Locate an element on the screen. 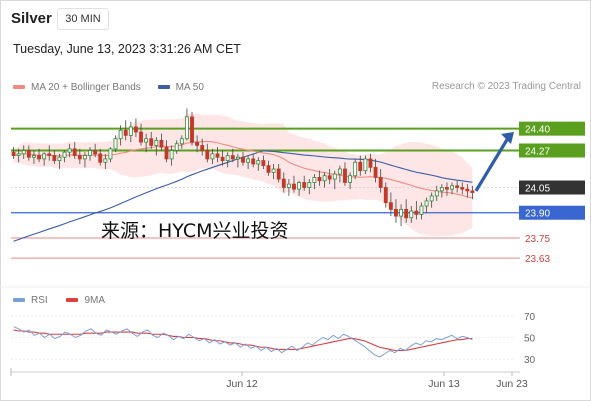  projection-arrow-shaft is located at coordinates (492, 164).